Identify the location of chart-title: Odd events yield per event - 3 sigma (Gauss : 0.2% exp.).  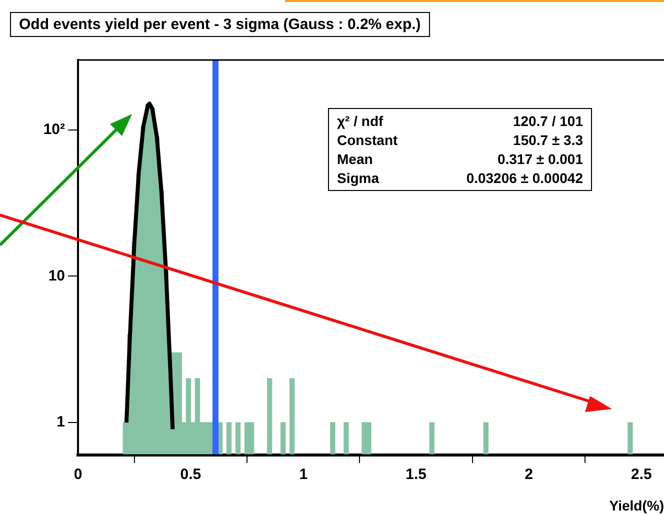
(220, 24).